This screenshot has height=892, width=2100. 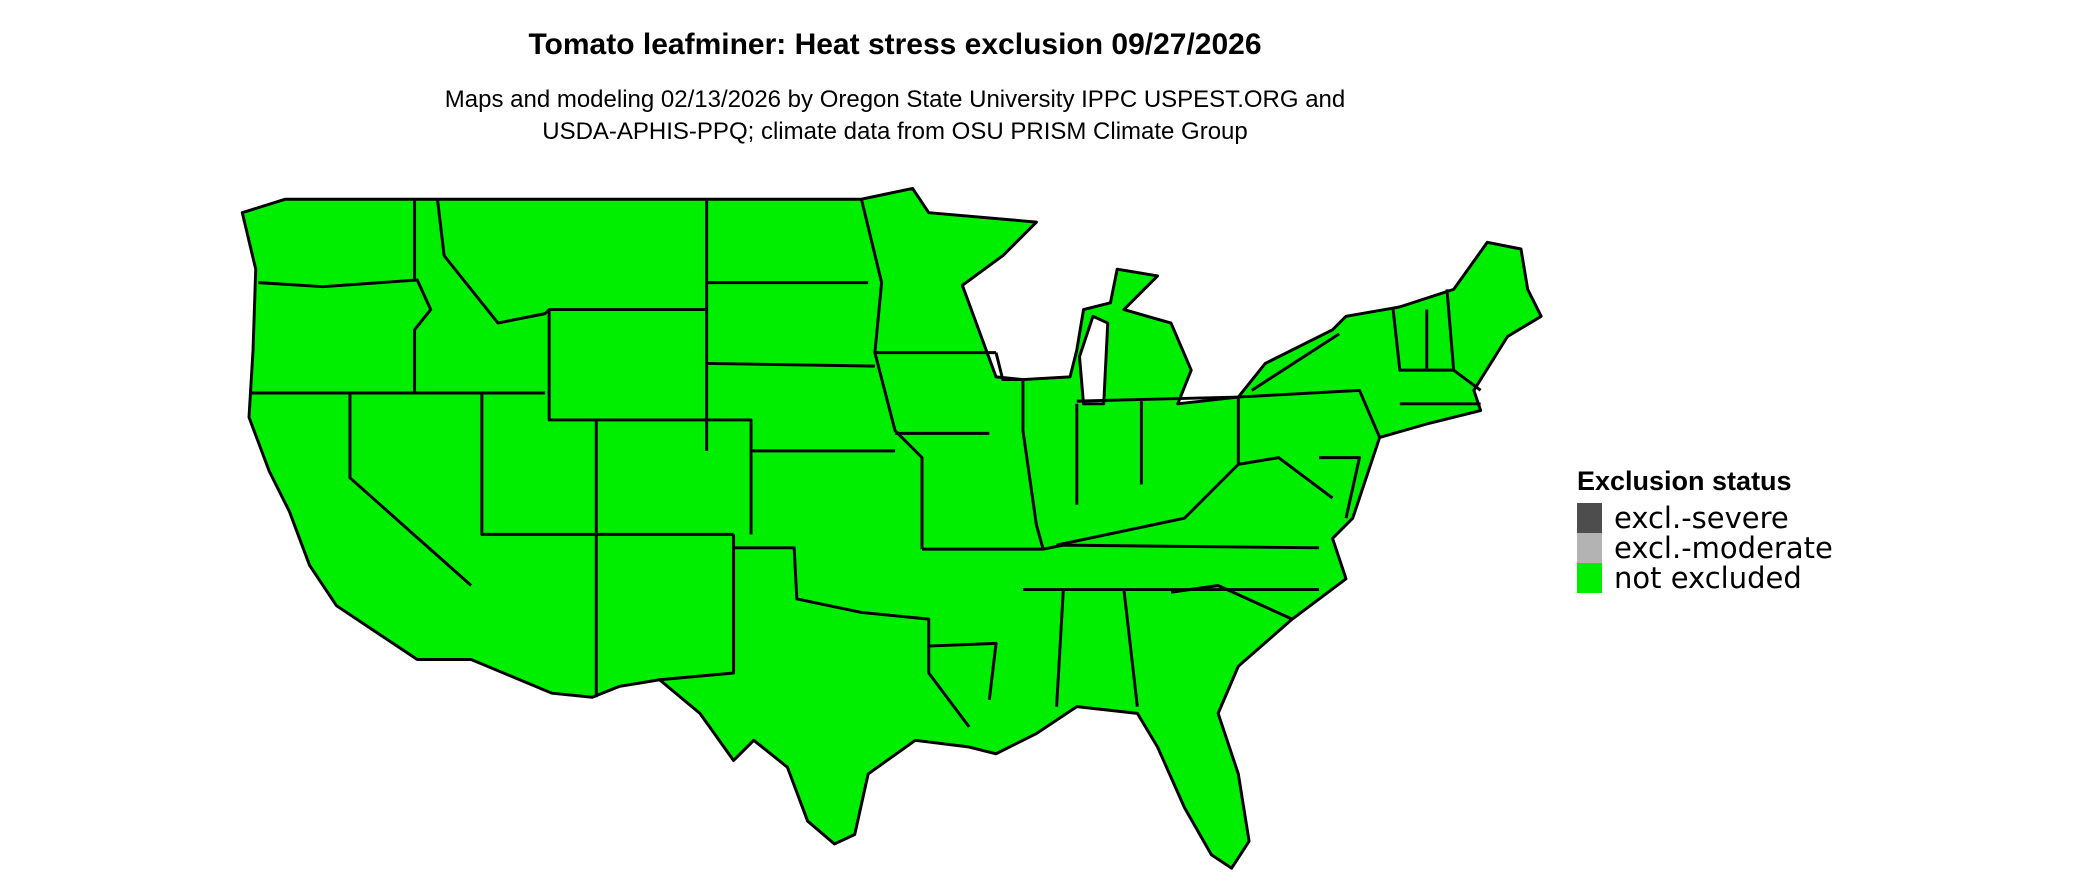 I want to click on legend-swatch-severe, so click(x=1589, y=518).